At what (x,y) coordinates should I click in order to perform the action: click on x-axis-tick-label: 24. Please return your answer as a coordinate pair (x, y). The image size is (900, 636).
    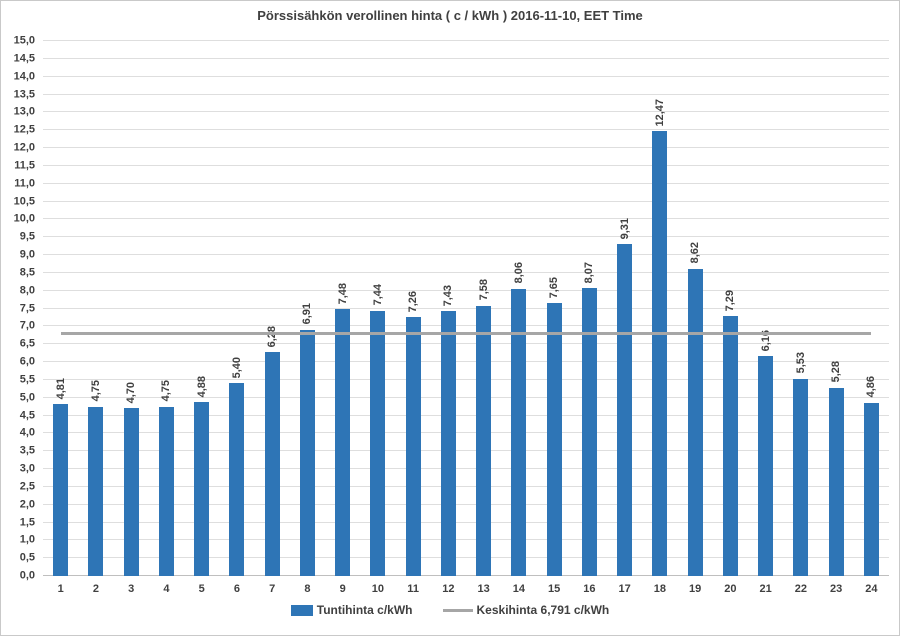
    Looking at the image, I should click on (871, 589).